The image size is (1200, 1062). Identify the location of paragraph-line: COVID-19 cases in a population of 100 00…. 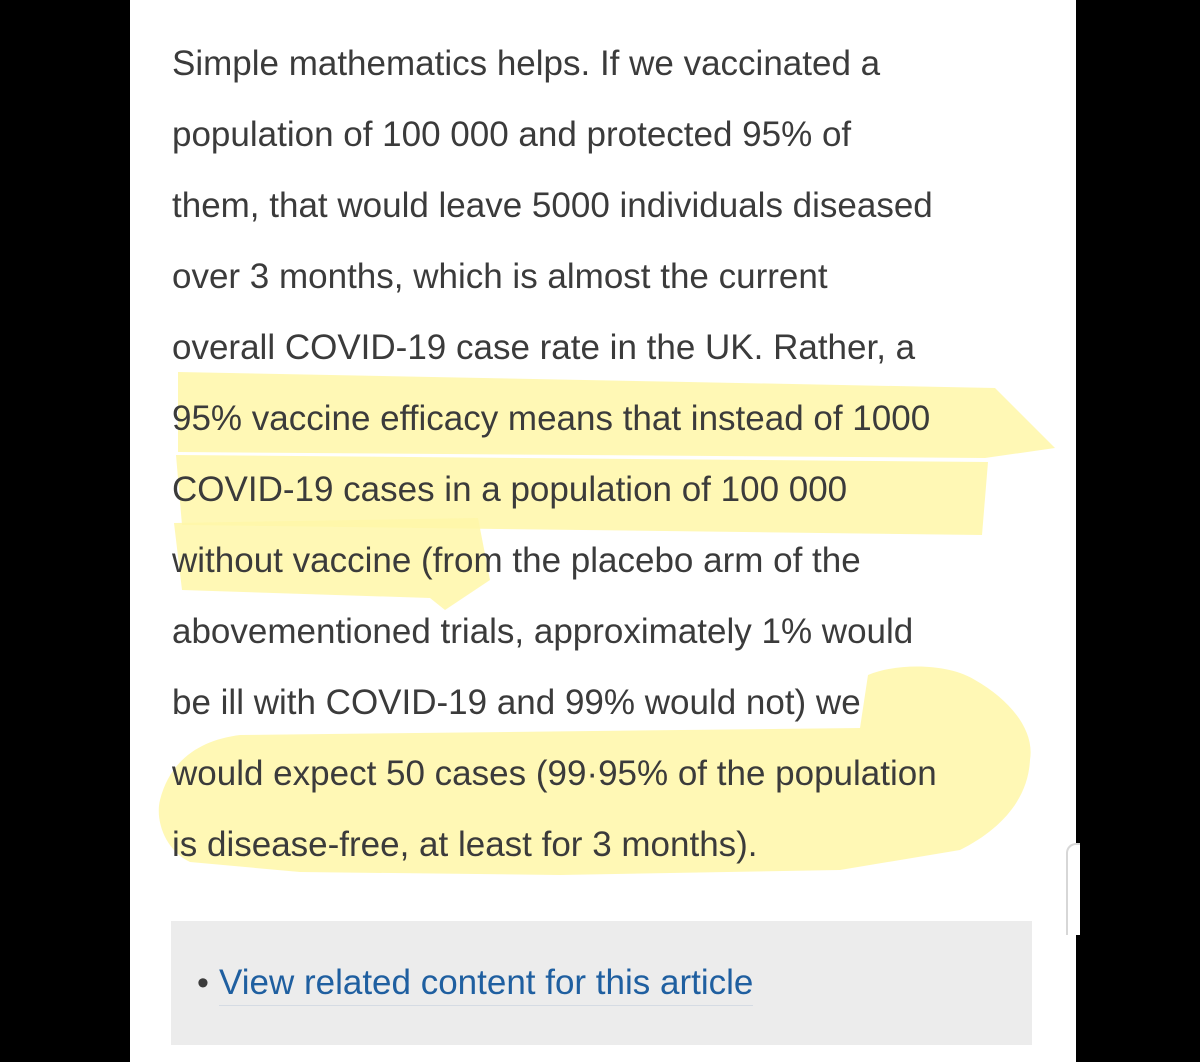
(510, 489).